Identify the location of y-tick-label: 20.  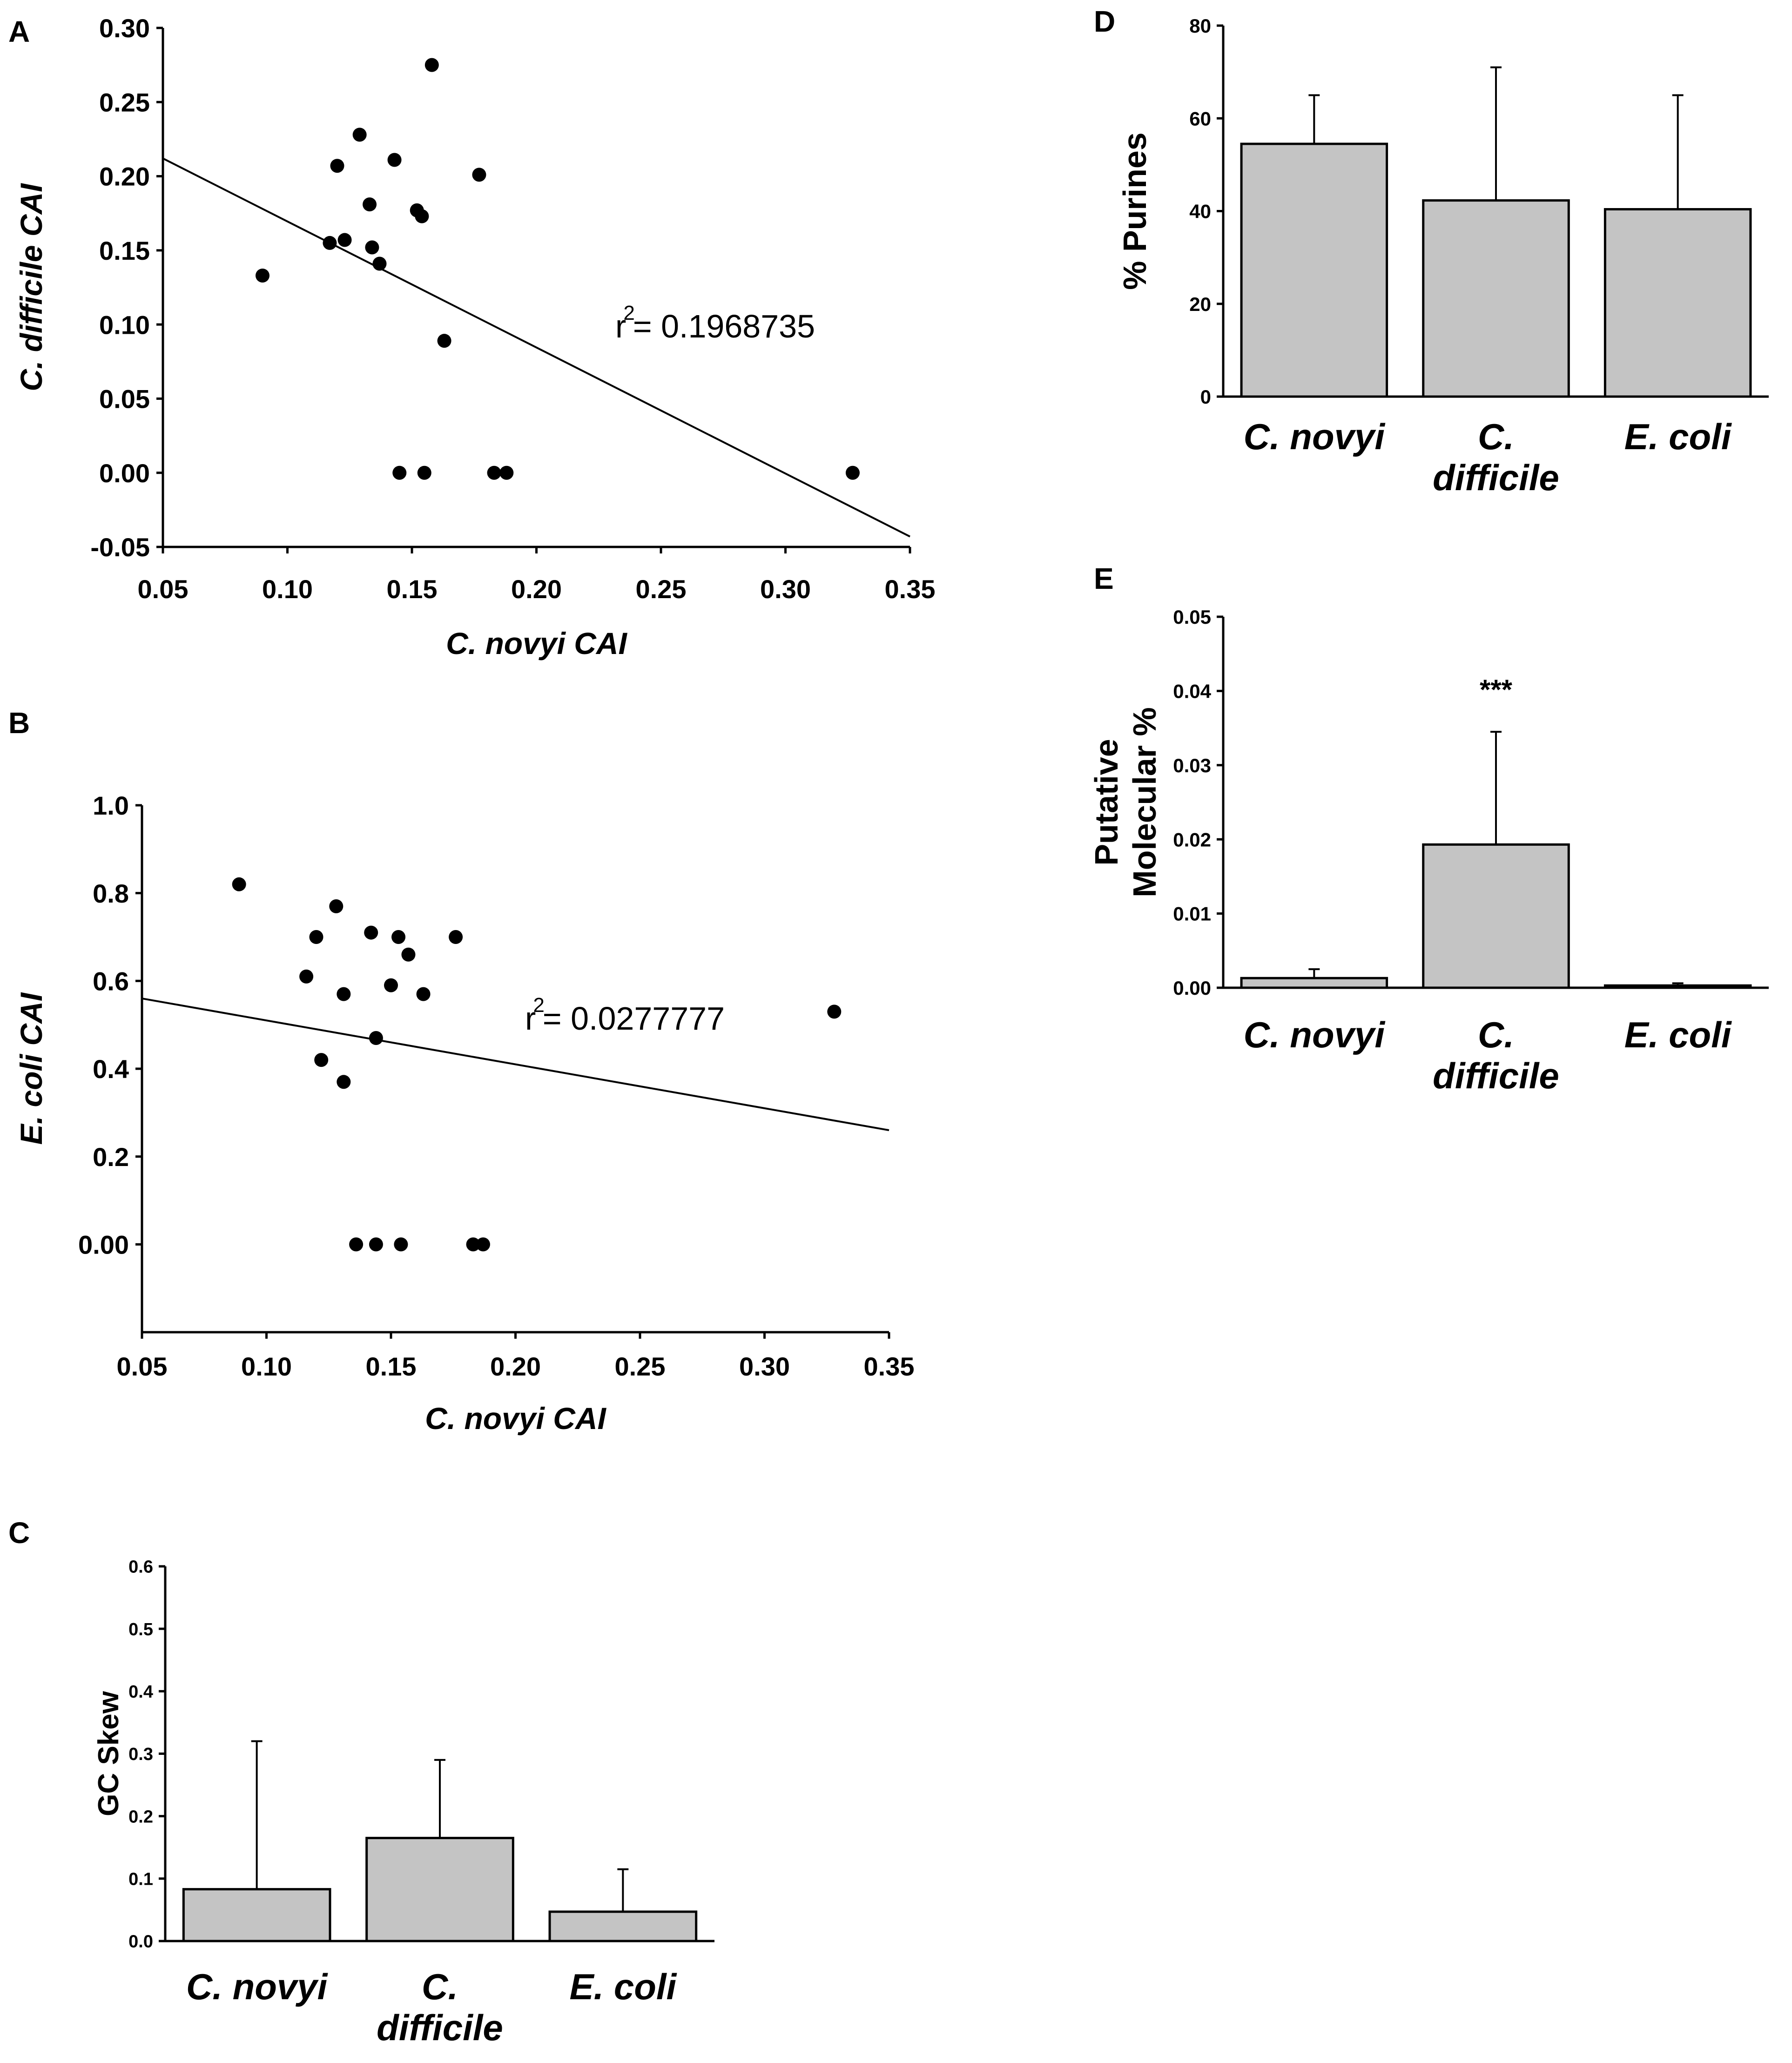
(1200, 304).